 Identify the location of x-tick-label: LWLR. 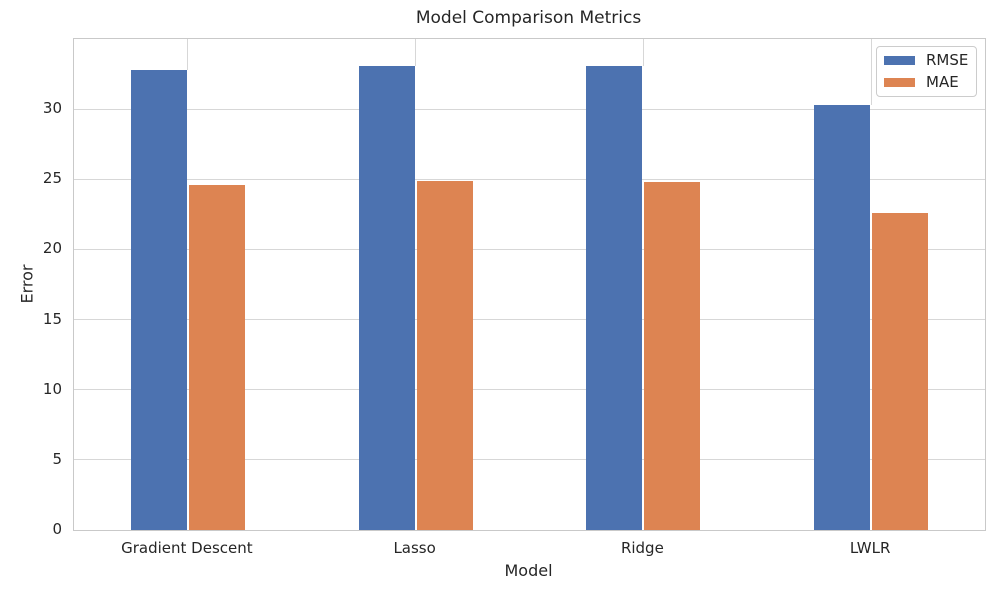
(870, 548).